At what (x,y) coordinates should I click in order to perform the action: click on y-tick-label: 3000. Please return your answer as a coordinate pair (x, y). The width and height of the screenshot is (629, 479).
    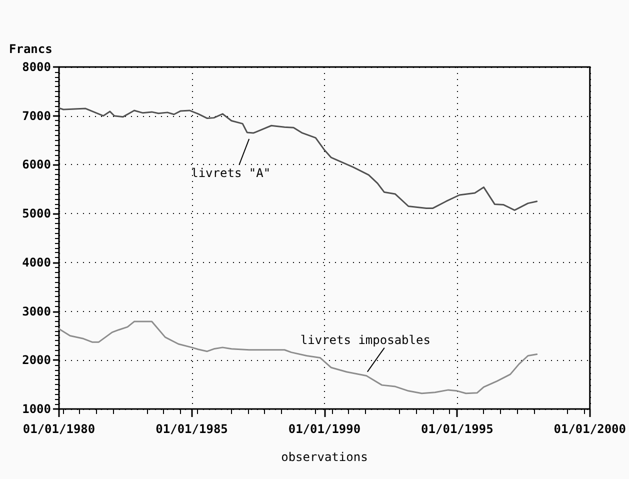
    Looking at the image, I should click on (36, 311).